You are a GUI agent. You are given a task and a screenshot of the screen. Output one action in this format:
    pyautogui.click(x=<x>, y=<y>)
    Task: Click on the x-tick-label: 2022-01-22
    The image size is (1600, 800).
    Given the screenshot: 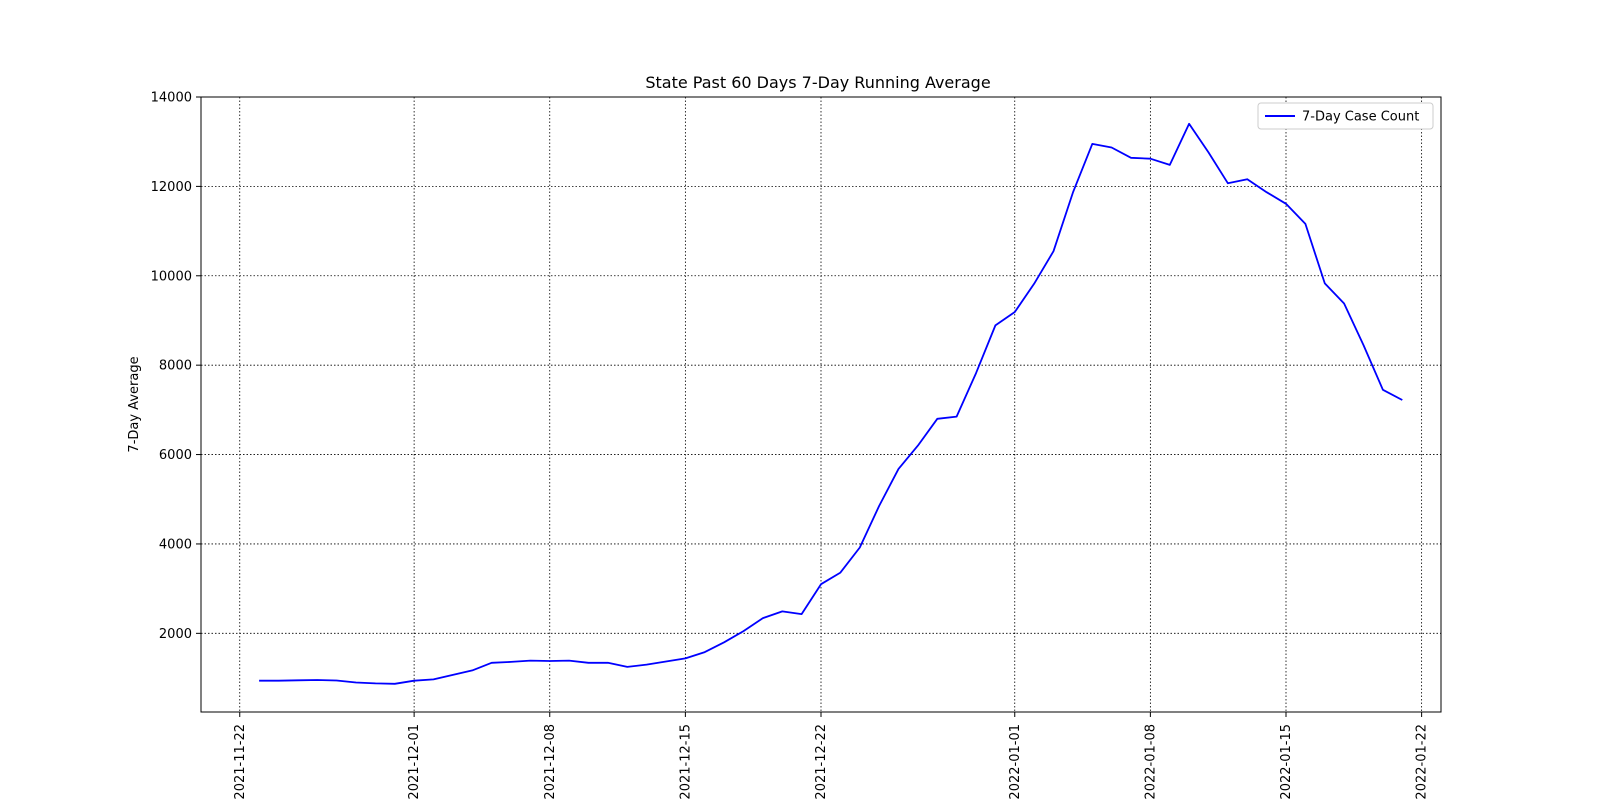 What is the action you would take?
    pyautogui.click(x=1422, y=762)
    